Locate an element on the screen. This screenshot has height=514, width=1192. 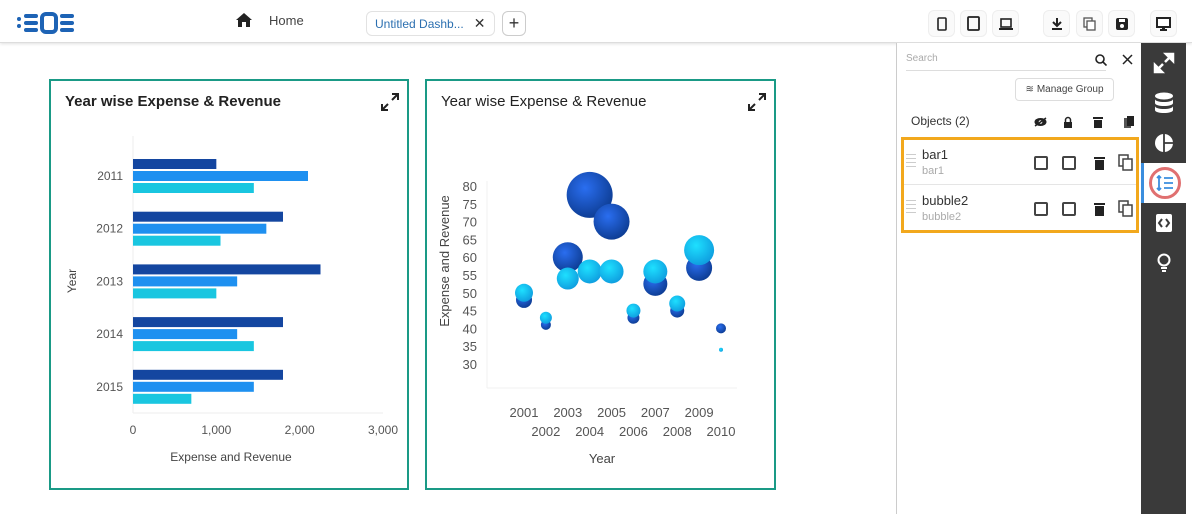
add-tab-button: + is located at coordinates (514, 23).